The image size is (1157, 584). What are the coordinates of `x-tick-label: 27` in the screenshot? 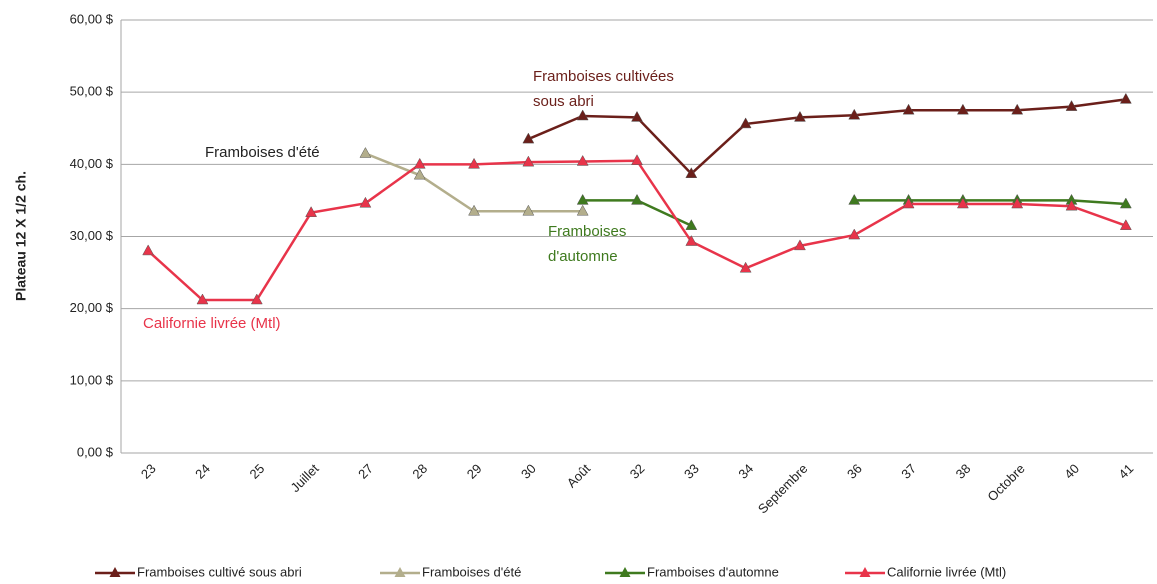 It's located at (365, 471).